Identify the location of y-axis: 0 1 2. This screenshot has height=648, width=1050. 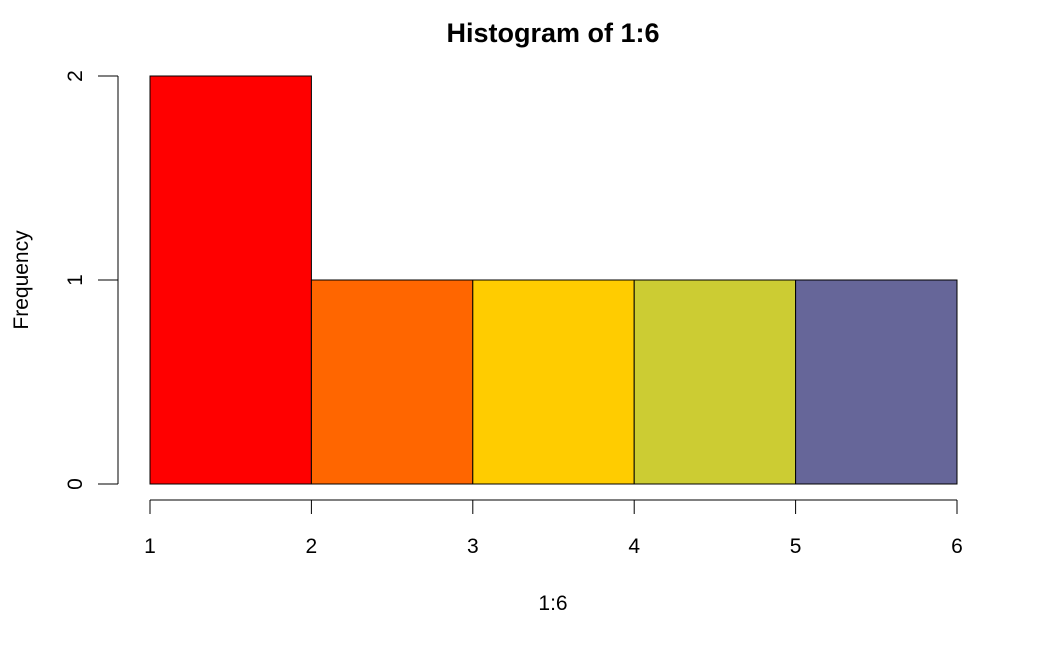
(91, 280).